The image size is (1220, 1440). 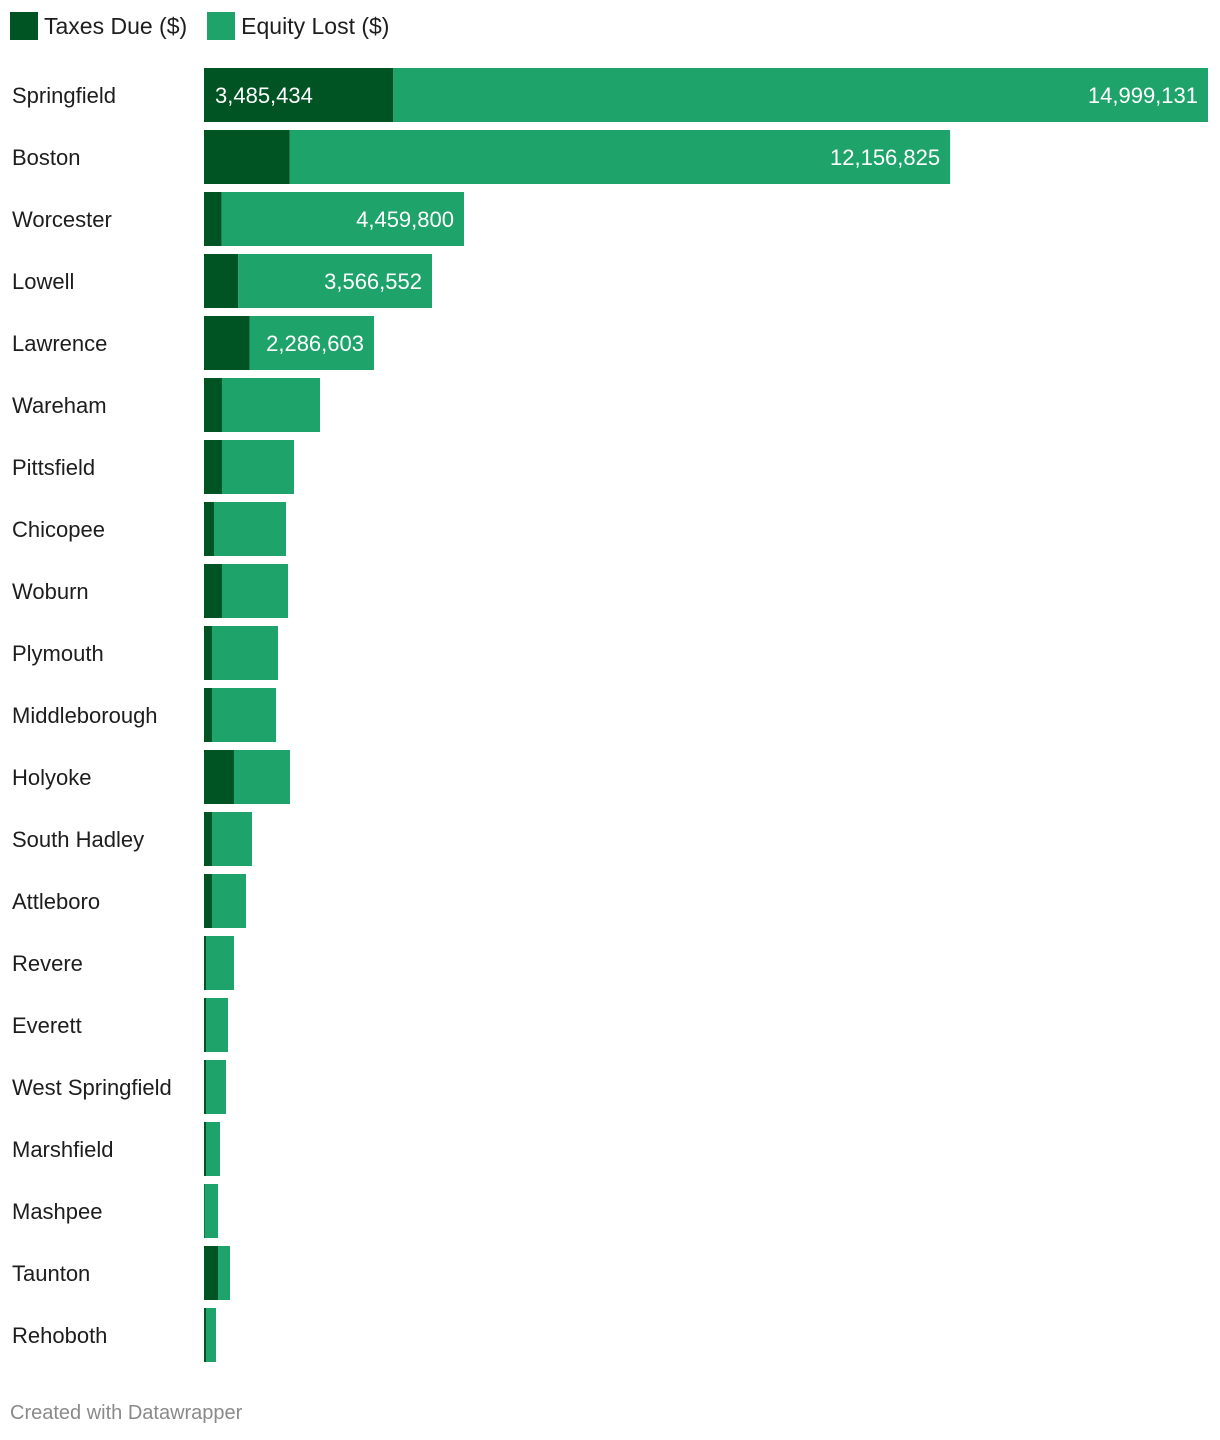 What do you see at coordinates (405, 219) in the screenshot?
I see `data-label-equity: 4,459,800` at bounding box center [405, 219].